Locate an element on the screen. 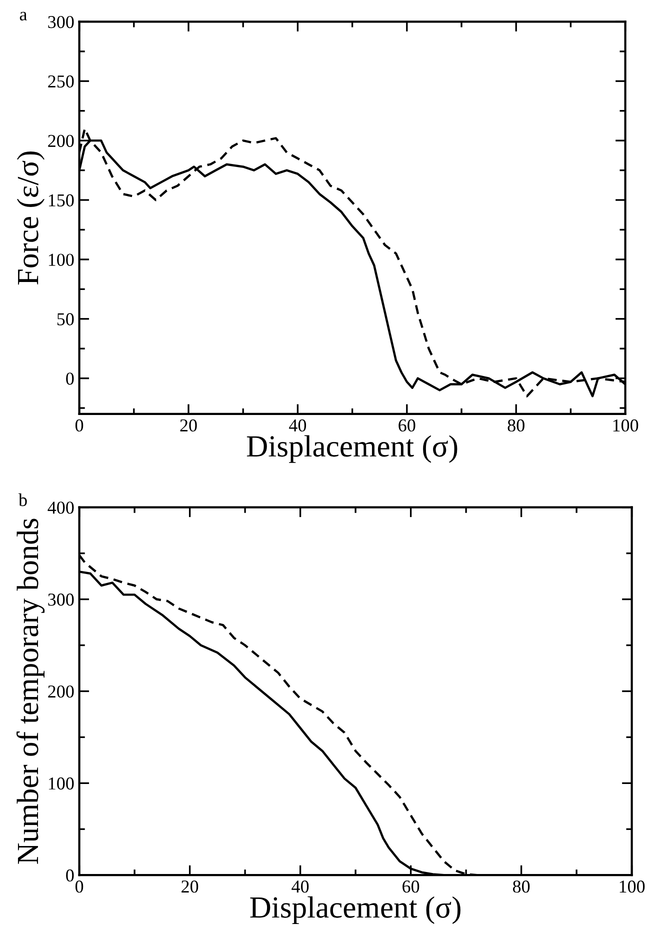  y-axis-title: Number of temporary bonds is located at coordinates (30, 691).